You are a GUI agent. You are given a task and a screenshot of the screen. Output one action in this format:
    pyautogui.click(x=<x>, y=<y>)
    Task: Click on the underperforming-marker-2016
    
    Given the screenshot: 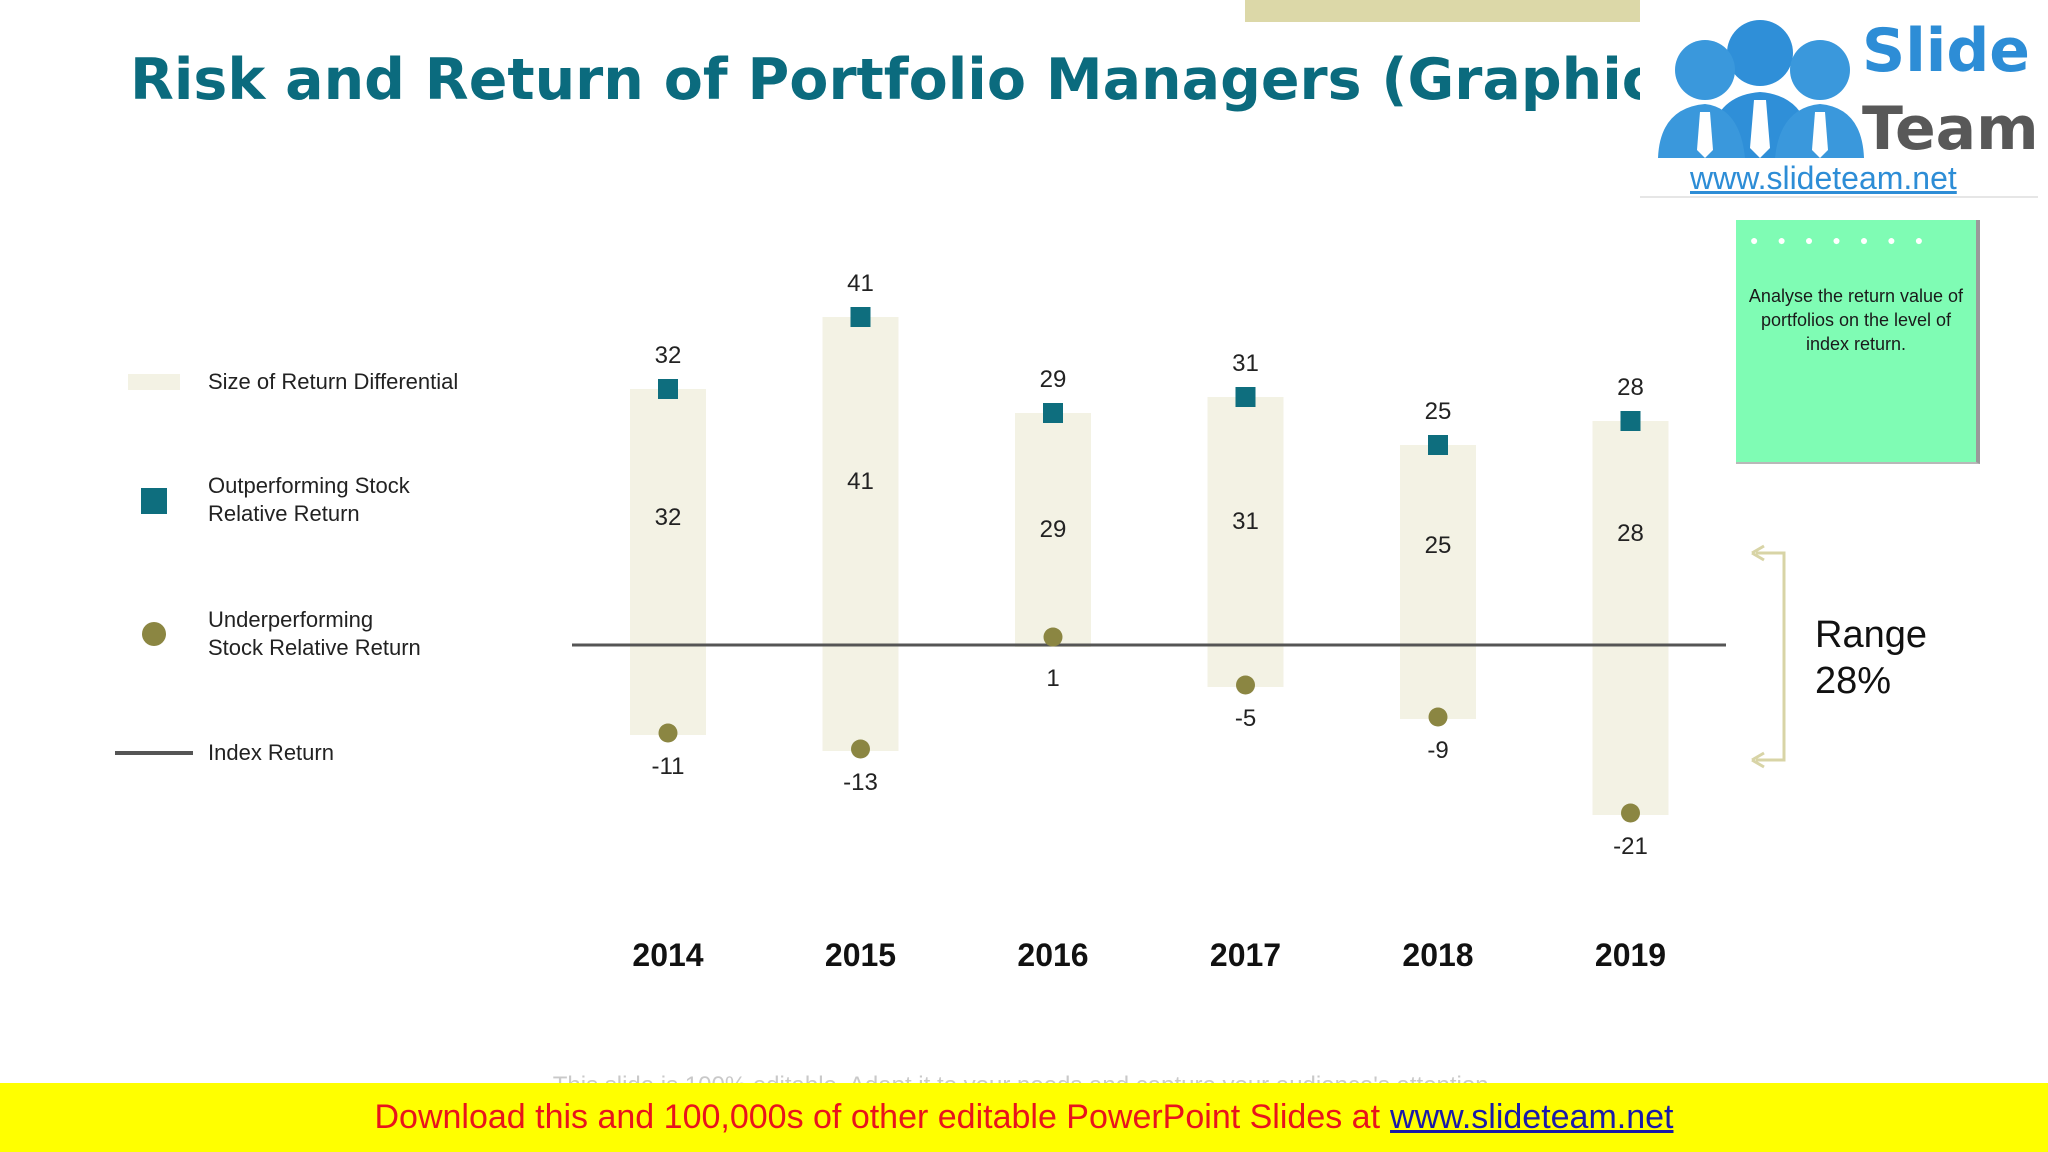 What is the action you would take?
    pyautogui.click(x=1053, y=637)
    